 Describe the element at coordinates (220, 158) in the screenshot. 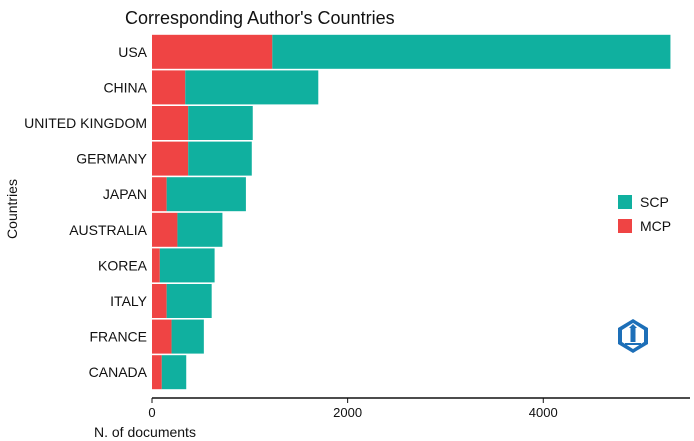

I see `bar-scp-germany` at that location.